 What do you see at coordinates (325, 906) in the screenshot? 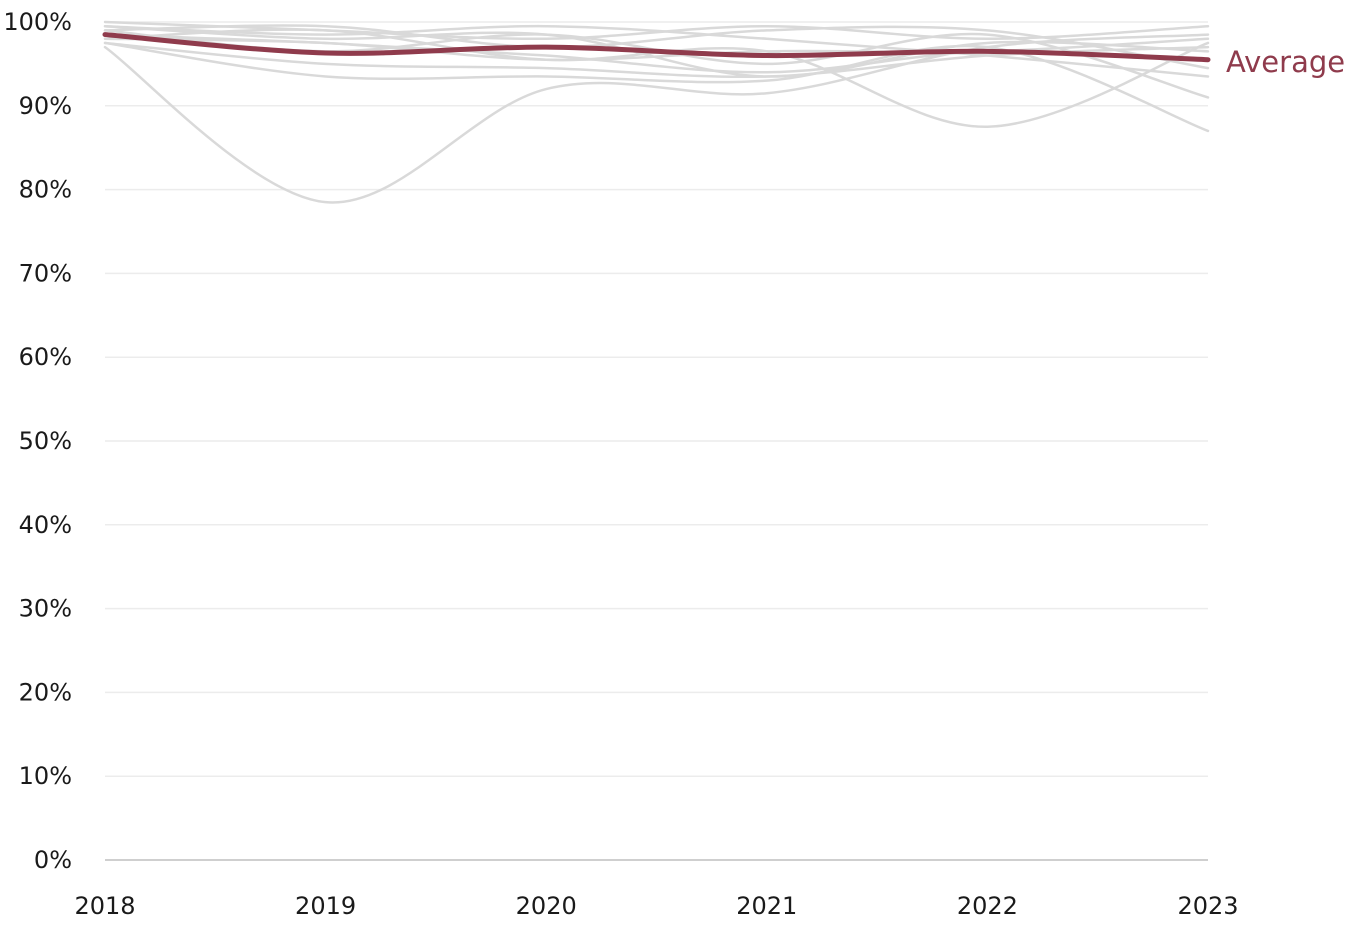
I see `x-tick-label: 2019` at bounding box center [325, 906].